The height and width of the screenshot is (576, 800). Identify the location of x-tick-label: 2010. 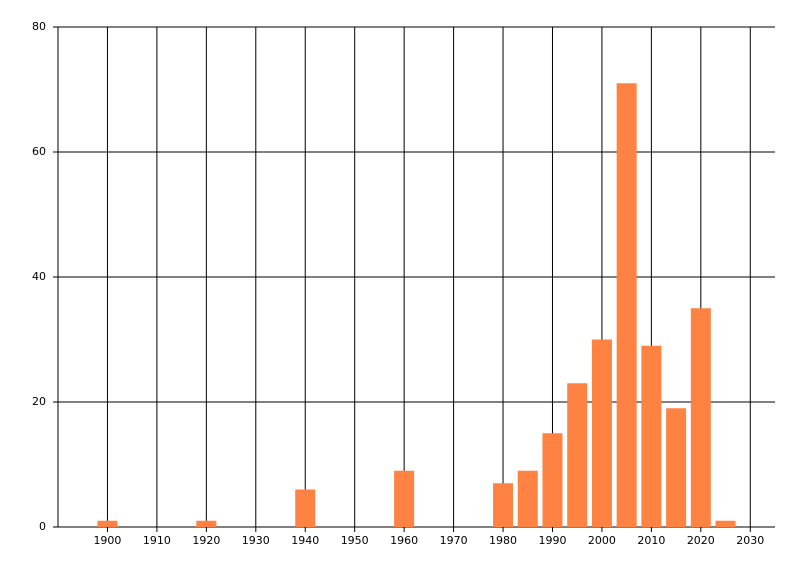
(651, 540).